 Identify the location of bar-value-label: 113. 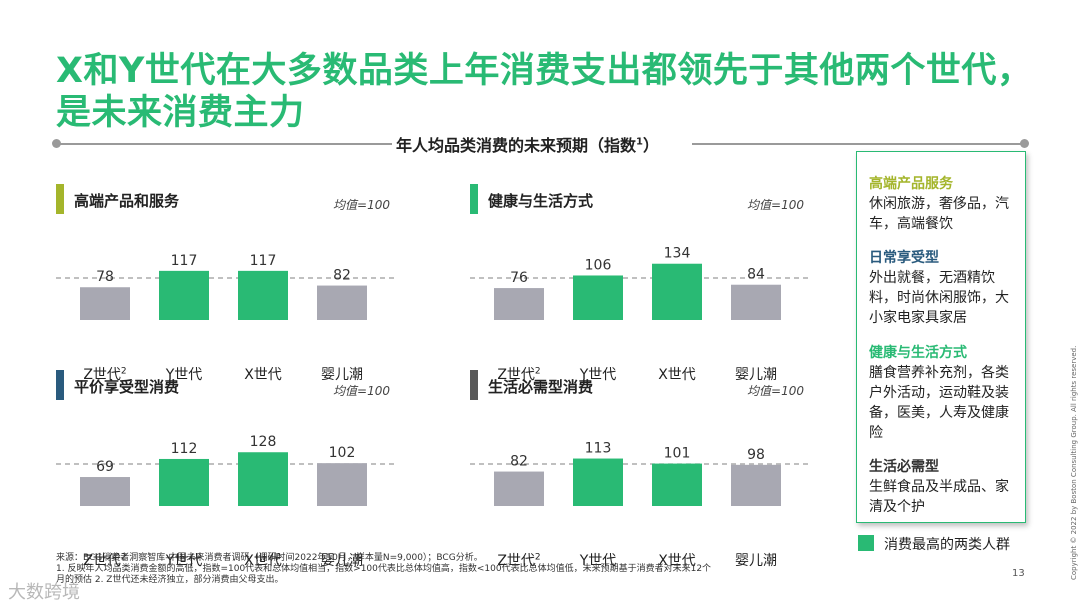
(598, 449).